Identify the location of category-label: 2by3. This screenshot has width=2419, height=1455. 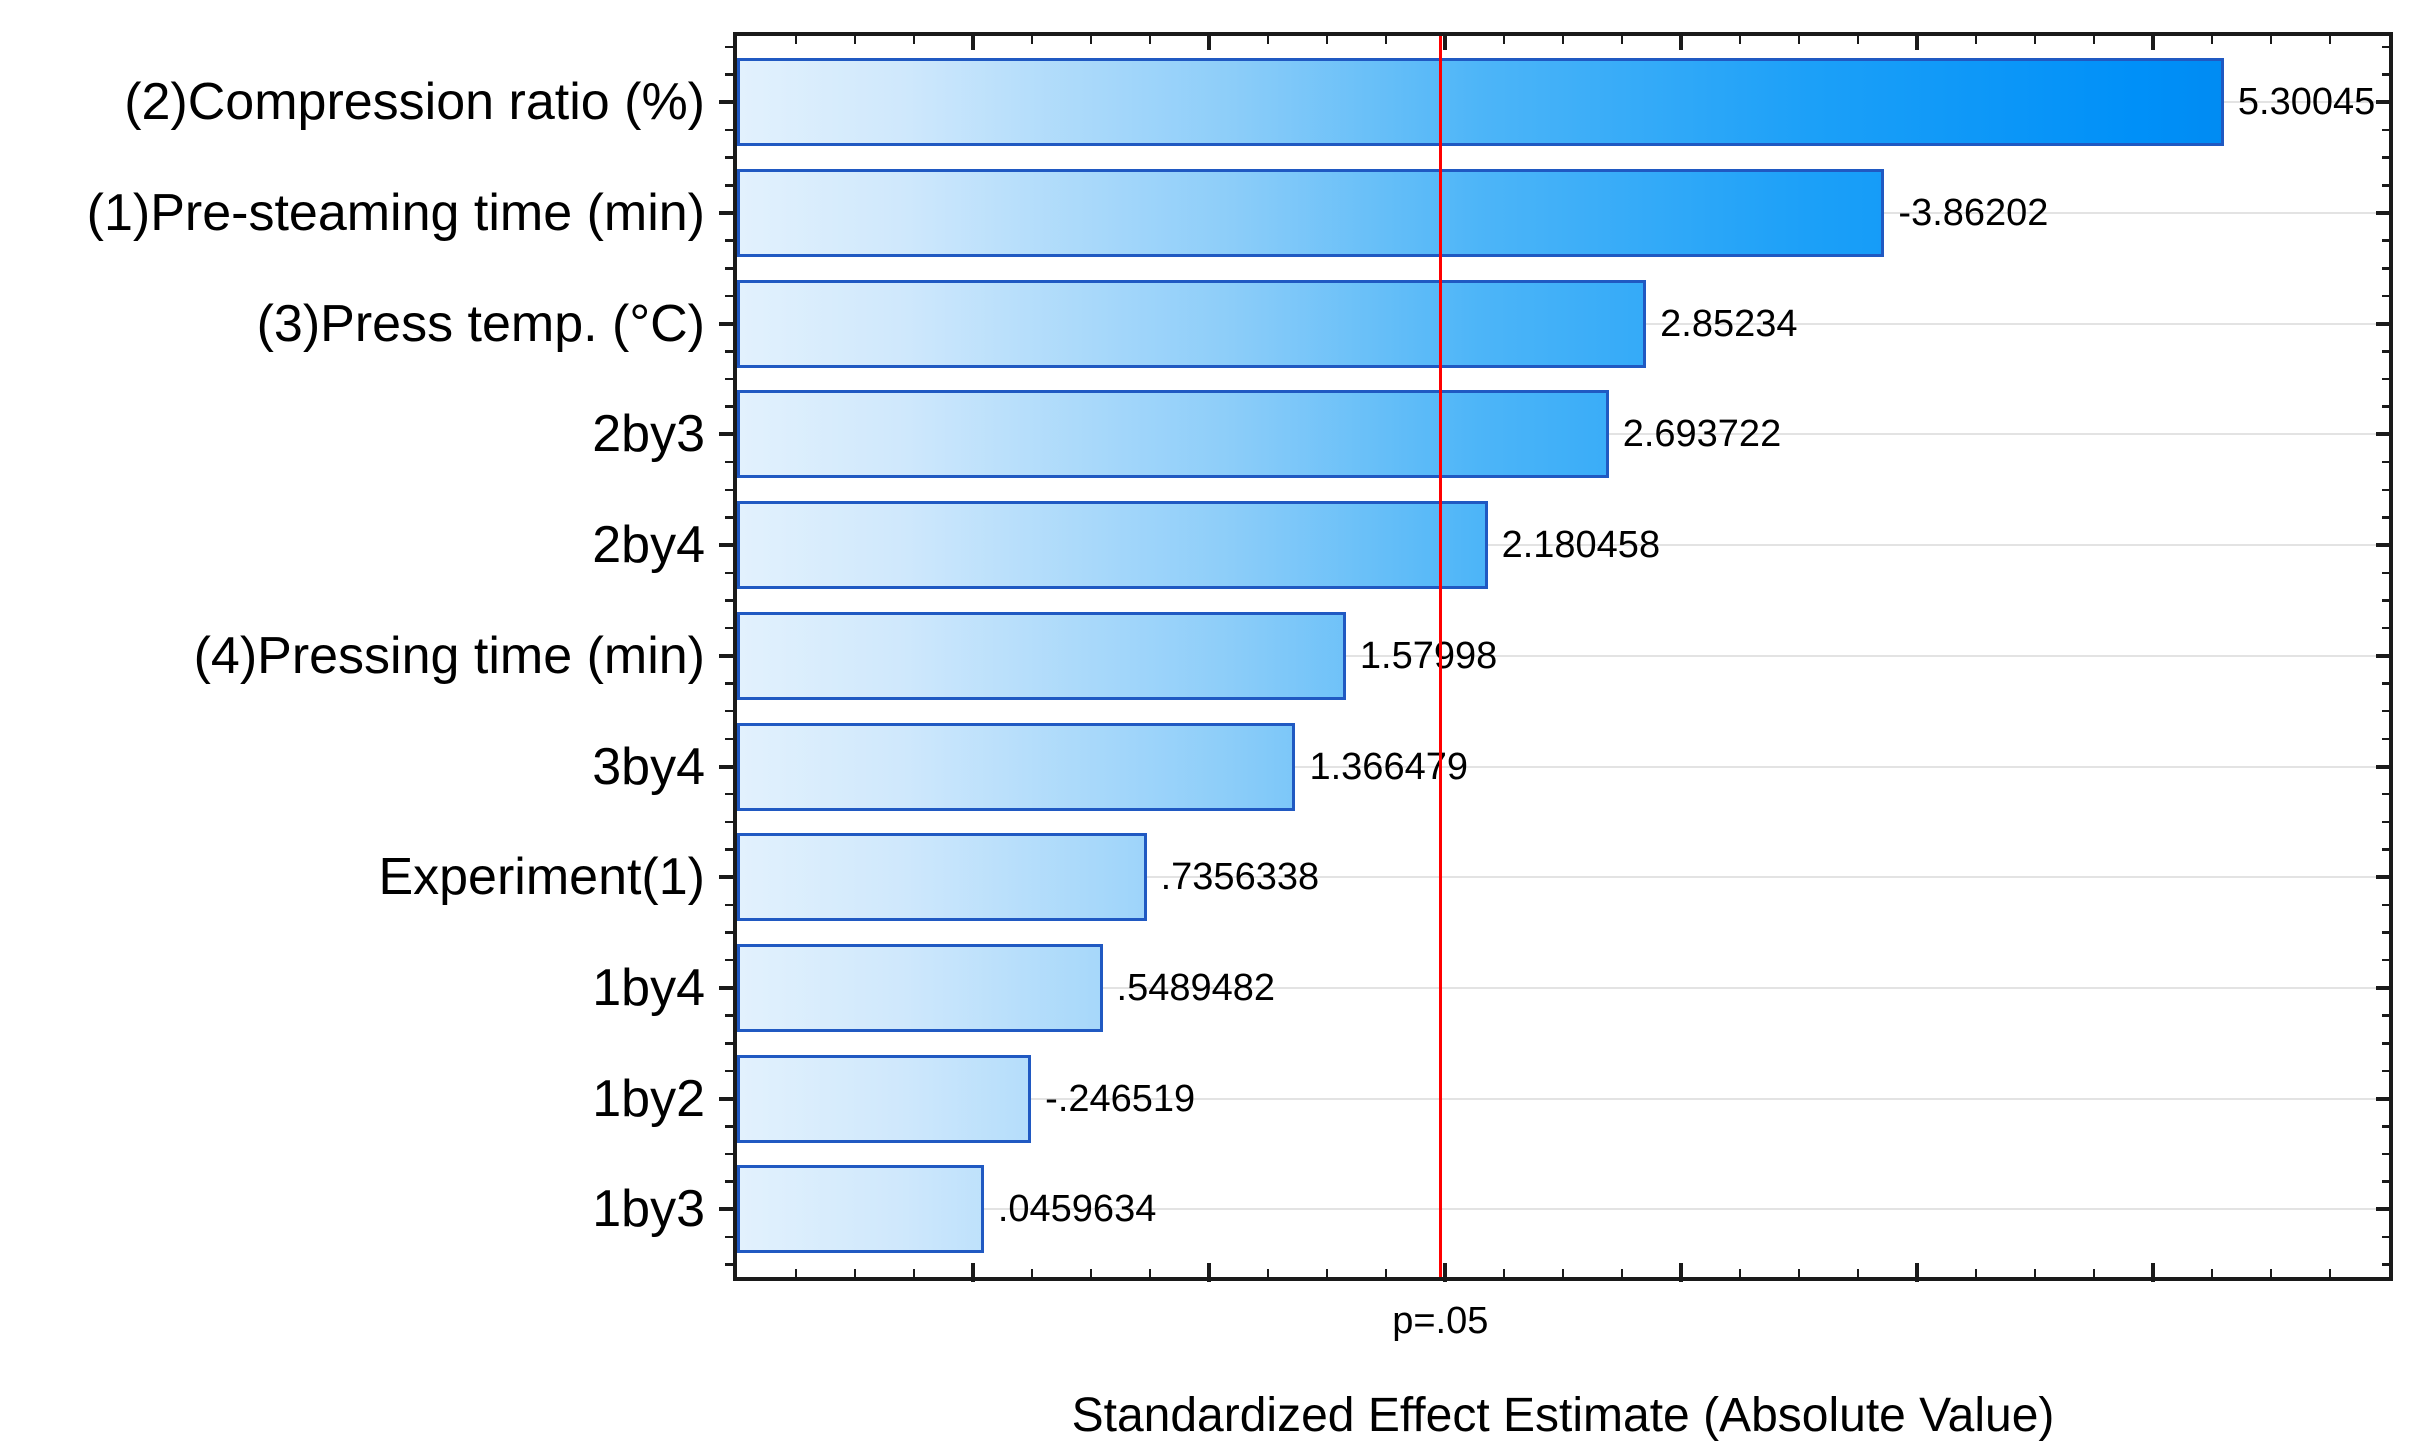
(648, 434).